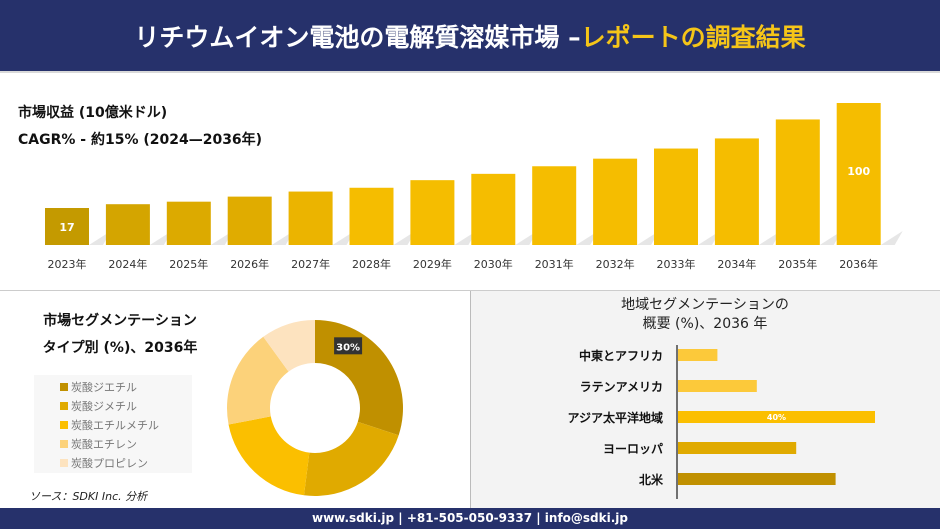 This screenshot has height=529, width=940. What do you see at coordinates (797, 264) in the screenshot?
I see `x-tick-label: 2035年` at bounding box center [797, 264].